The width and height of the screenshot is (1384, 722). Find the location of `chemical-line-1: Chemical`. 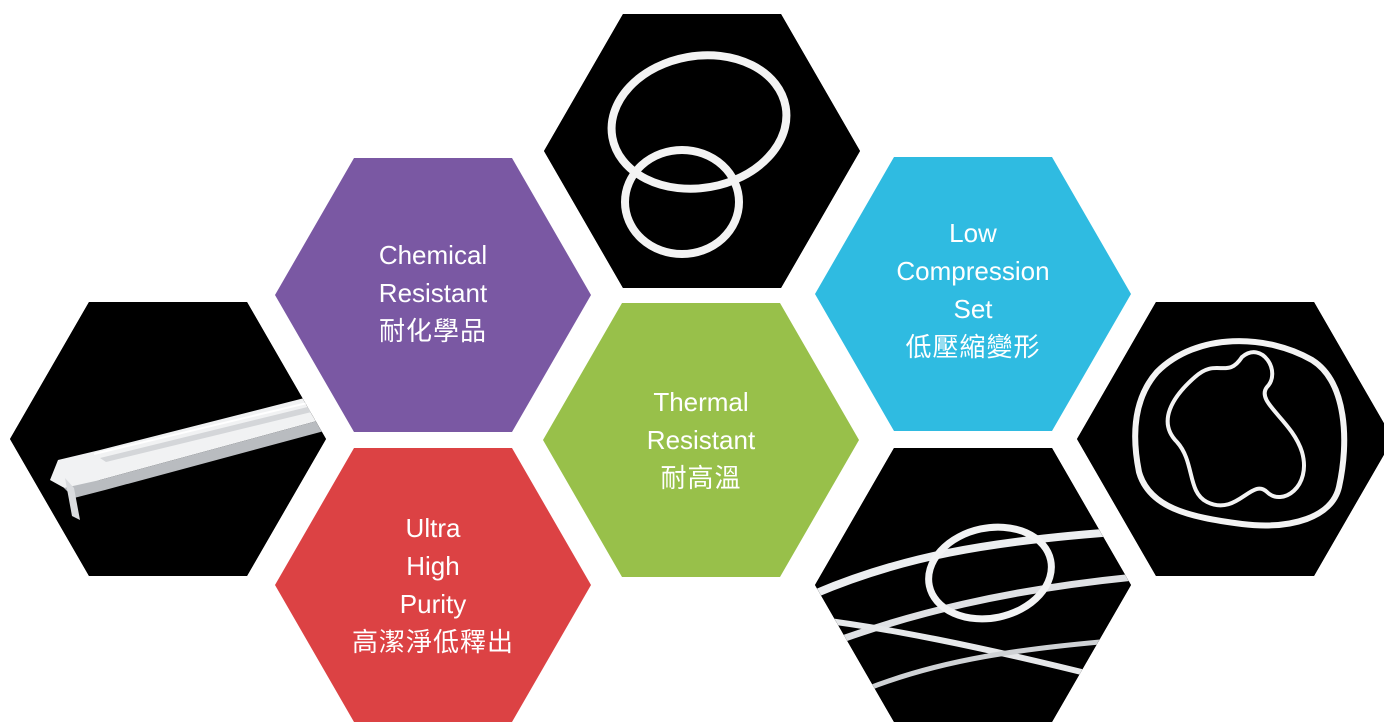

chemical-line-1: Chemical is located at coordinates (433, 255).